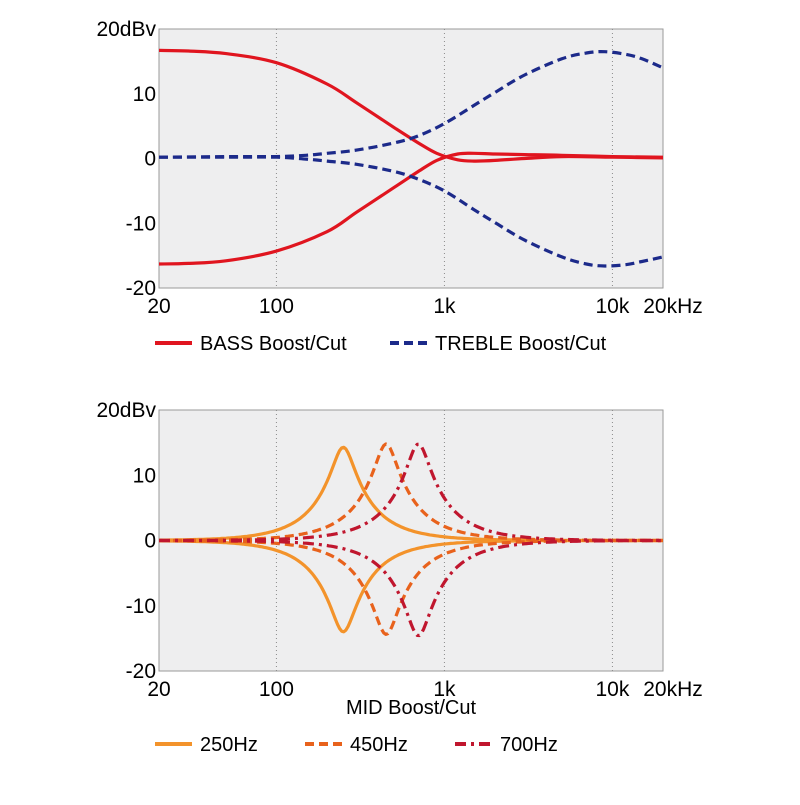  Describe the element at coordinates (529, 745) in the screenshot. I see `legend-label: 700Hz` at that location.